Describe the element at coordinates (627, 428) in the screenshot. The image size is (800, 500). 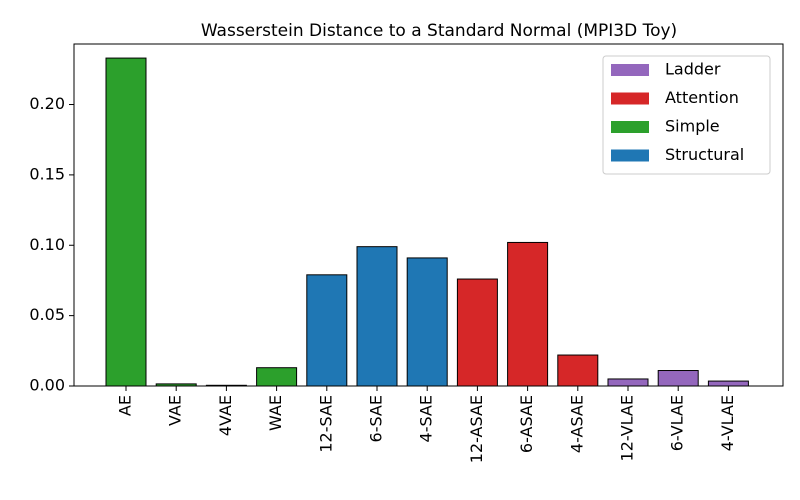
I see `x-tick-label: 12-VLAE` at that location.